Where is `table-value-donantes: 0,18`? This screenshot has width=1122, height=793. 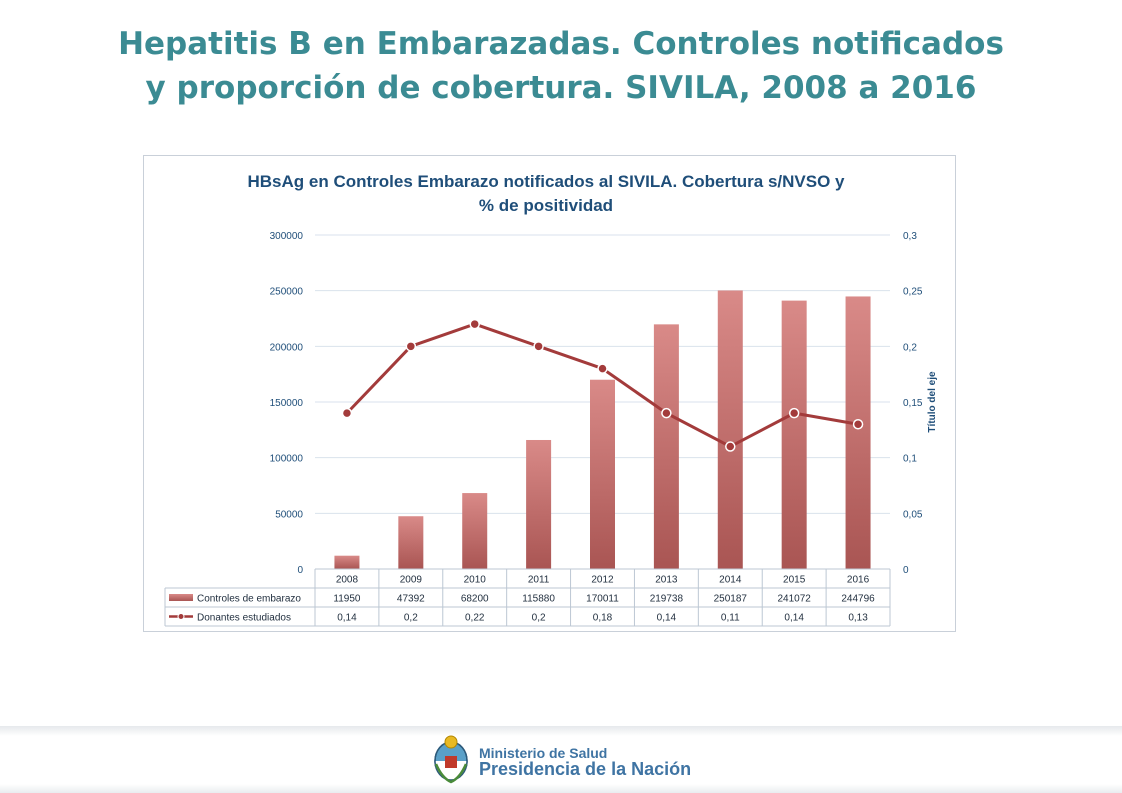 table-value-donantes: 0,18 is located at coordinates (603, 618).